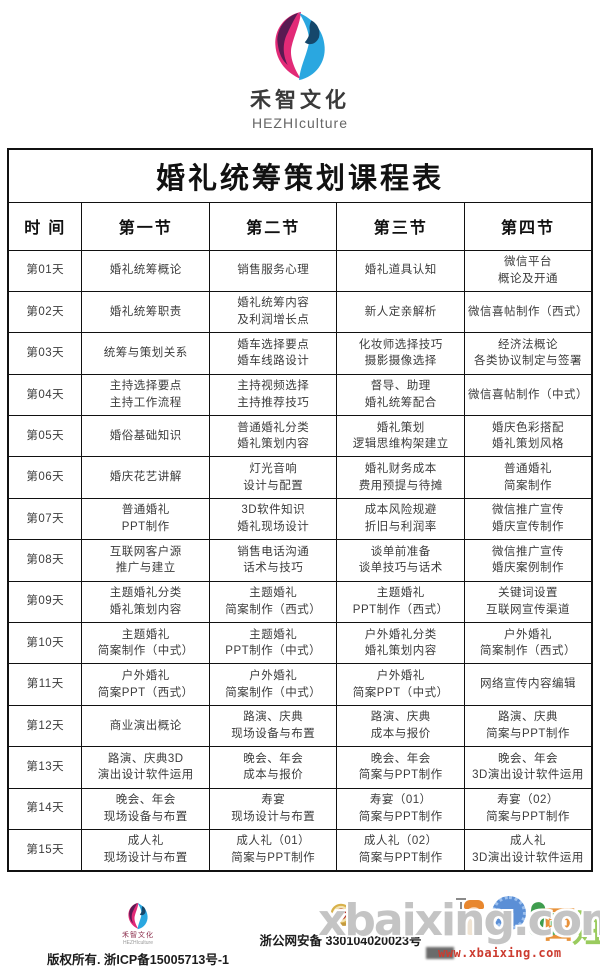 The width and height of the screenshot is (600, 972). I want to click on session-3-cell: 成本风险规避 折旧与利润率, so click(400, 519).